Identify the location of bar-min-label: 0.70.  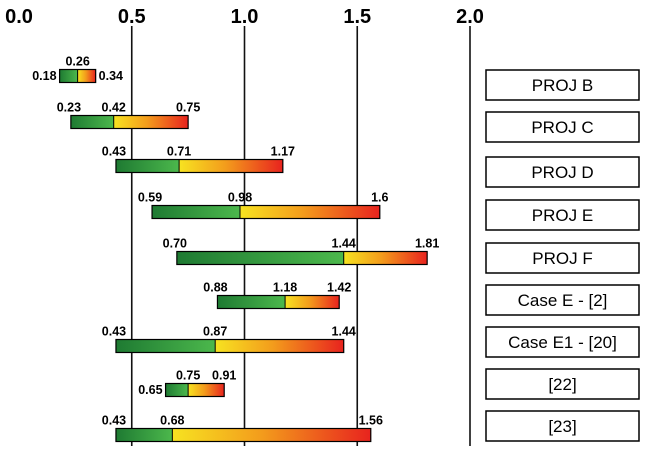
(175, 244).